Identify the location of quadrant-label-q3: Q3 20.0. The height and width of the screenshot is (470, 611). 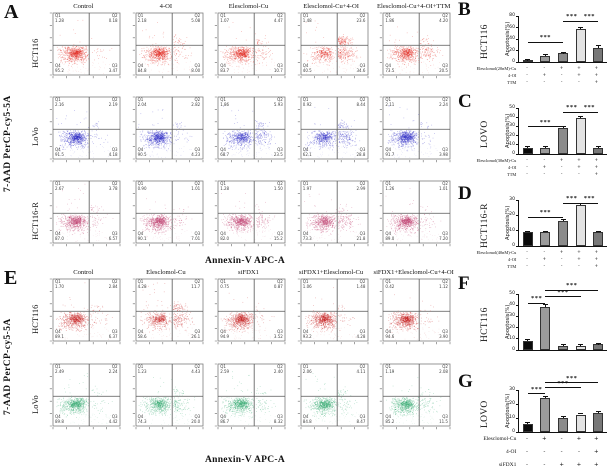
(196, 419).